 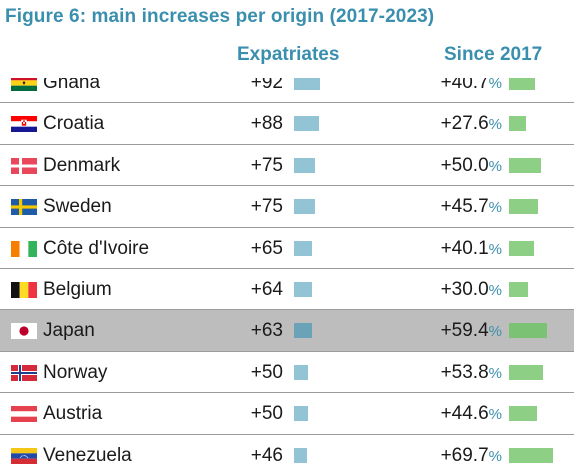 What do you see at coordinates (77, 207) in the screenshot?
I see `country-name: Sweden` at bounding box center [77, 207].